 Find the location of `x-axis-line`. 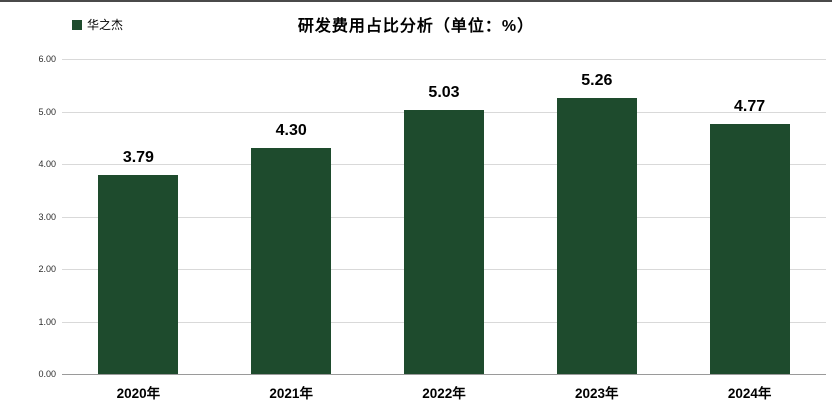

x-axis-line is located at coordinates (444, 374).